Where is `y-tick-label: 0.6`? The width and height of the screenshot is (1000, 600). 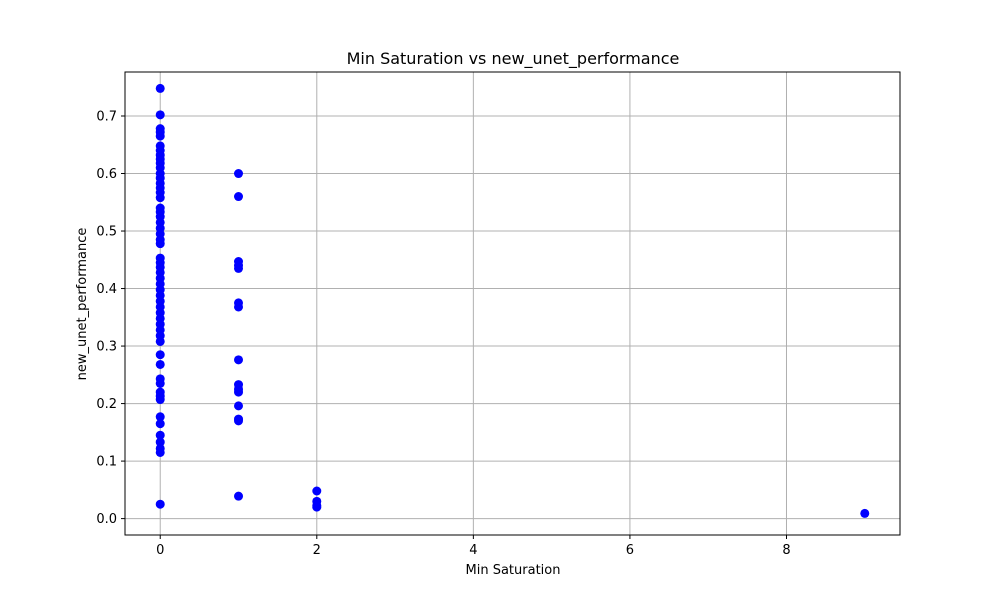
y-tick-label: 0.6 is located at coordinates (106, 174).